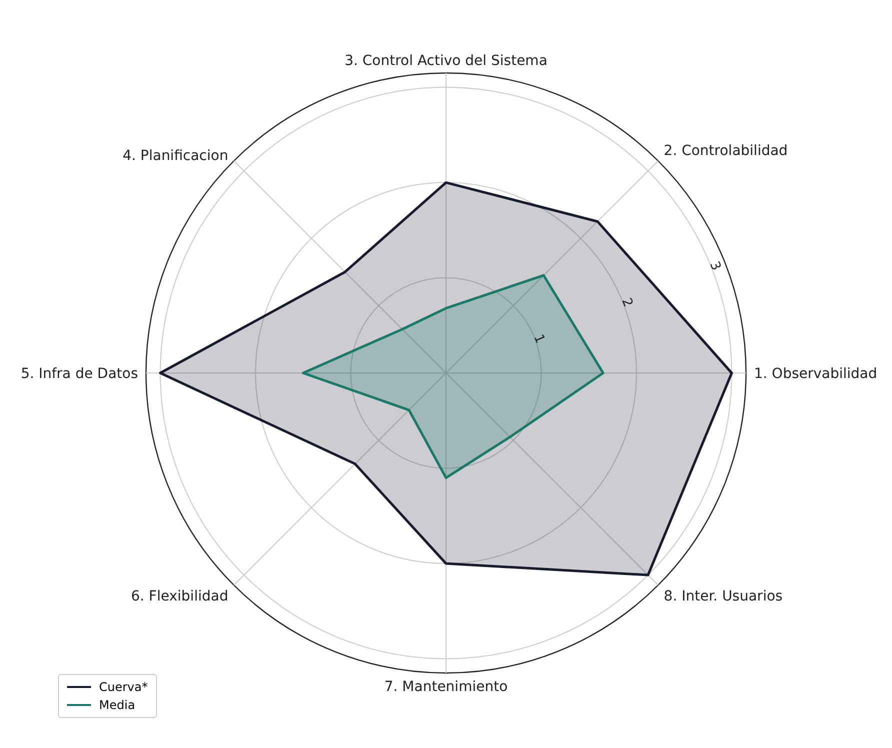  Describe the element at coordinates (123, 687) in the screenshot. I see `legend-label: Cuerva*` at that location.